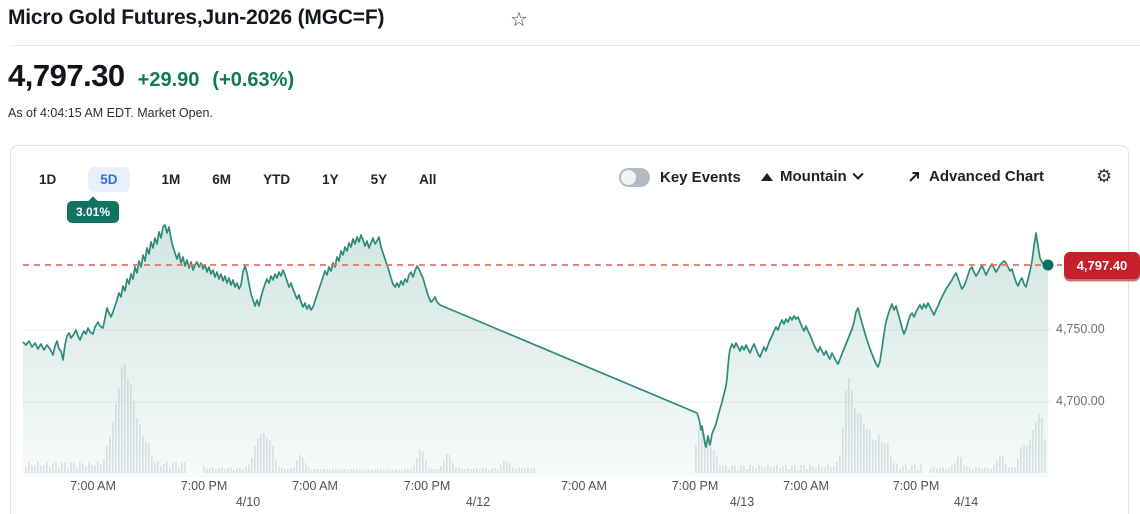 Image resolution: width=1140 pixels, height=514 pixels. Describe the element at coordinates (253, 80) in the screenshot. I see `price-change-percent: (+0.63%)` at that location.